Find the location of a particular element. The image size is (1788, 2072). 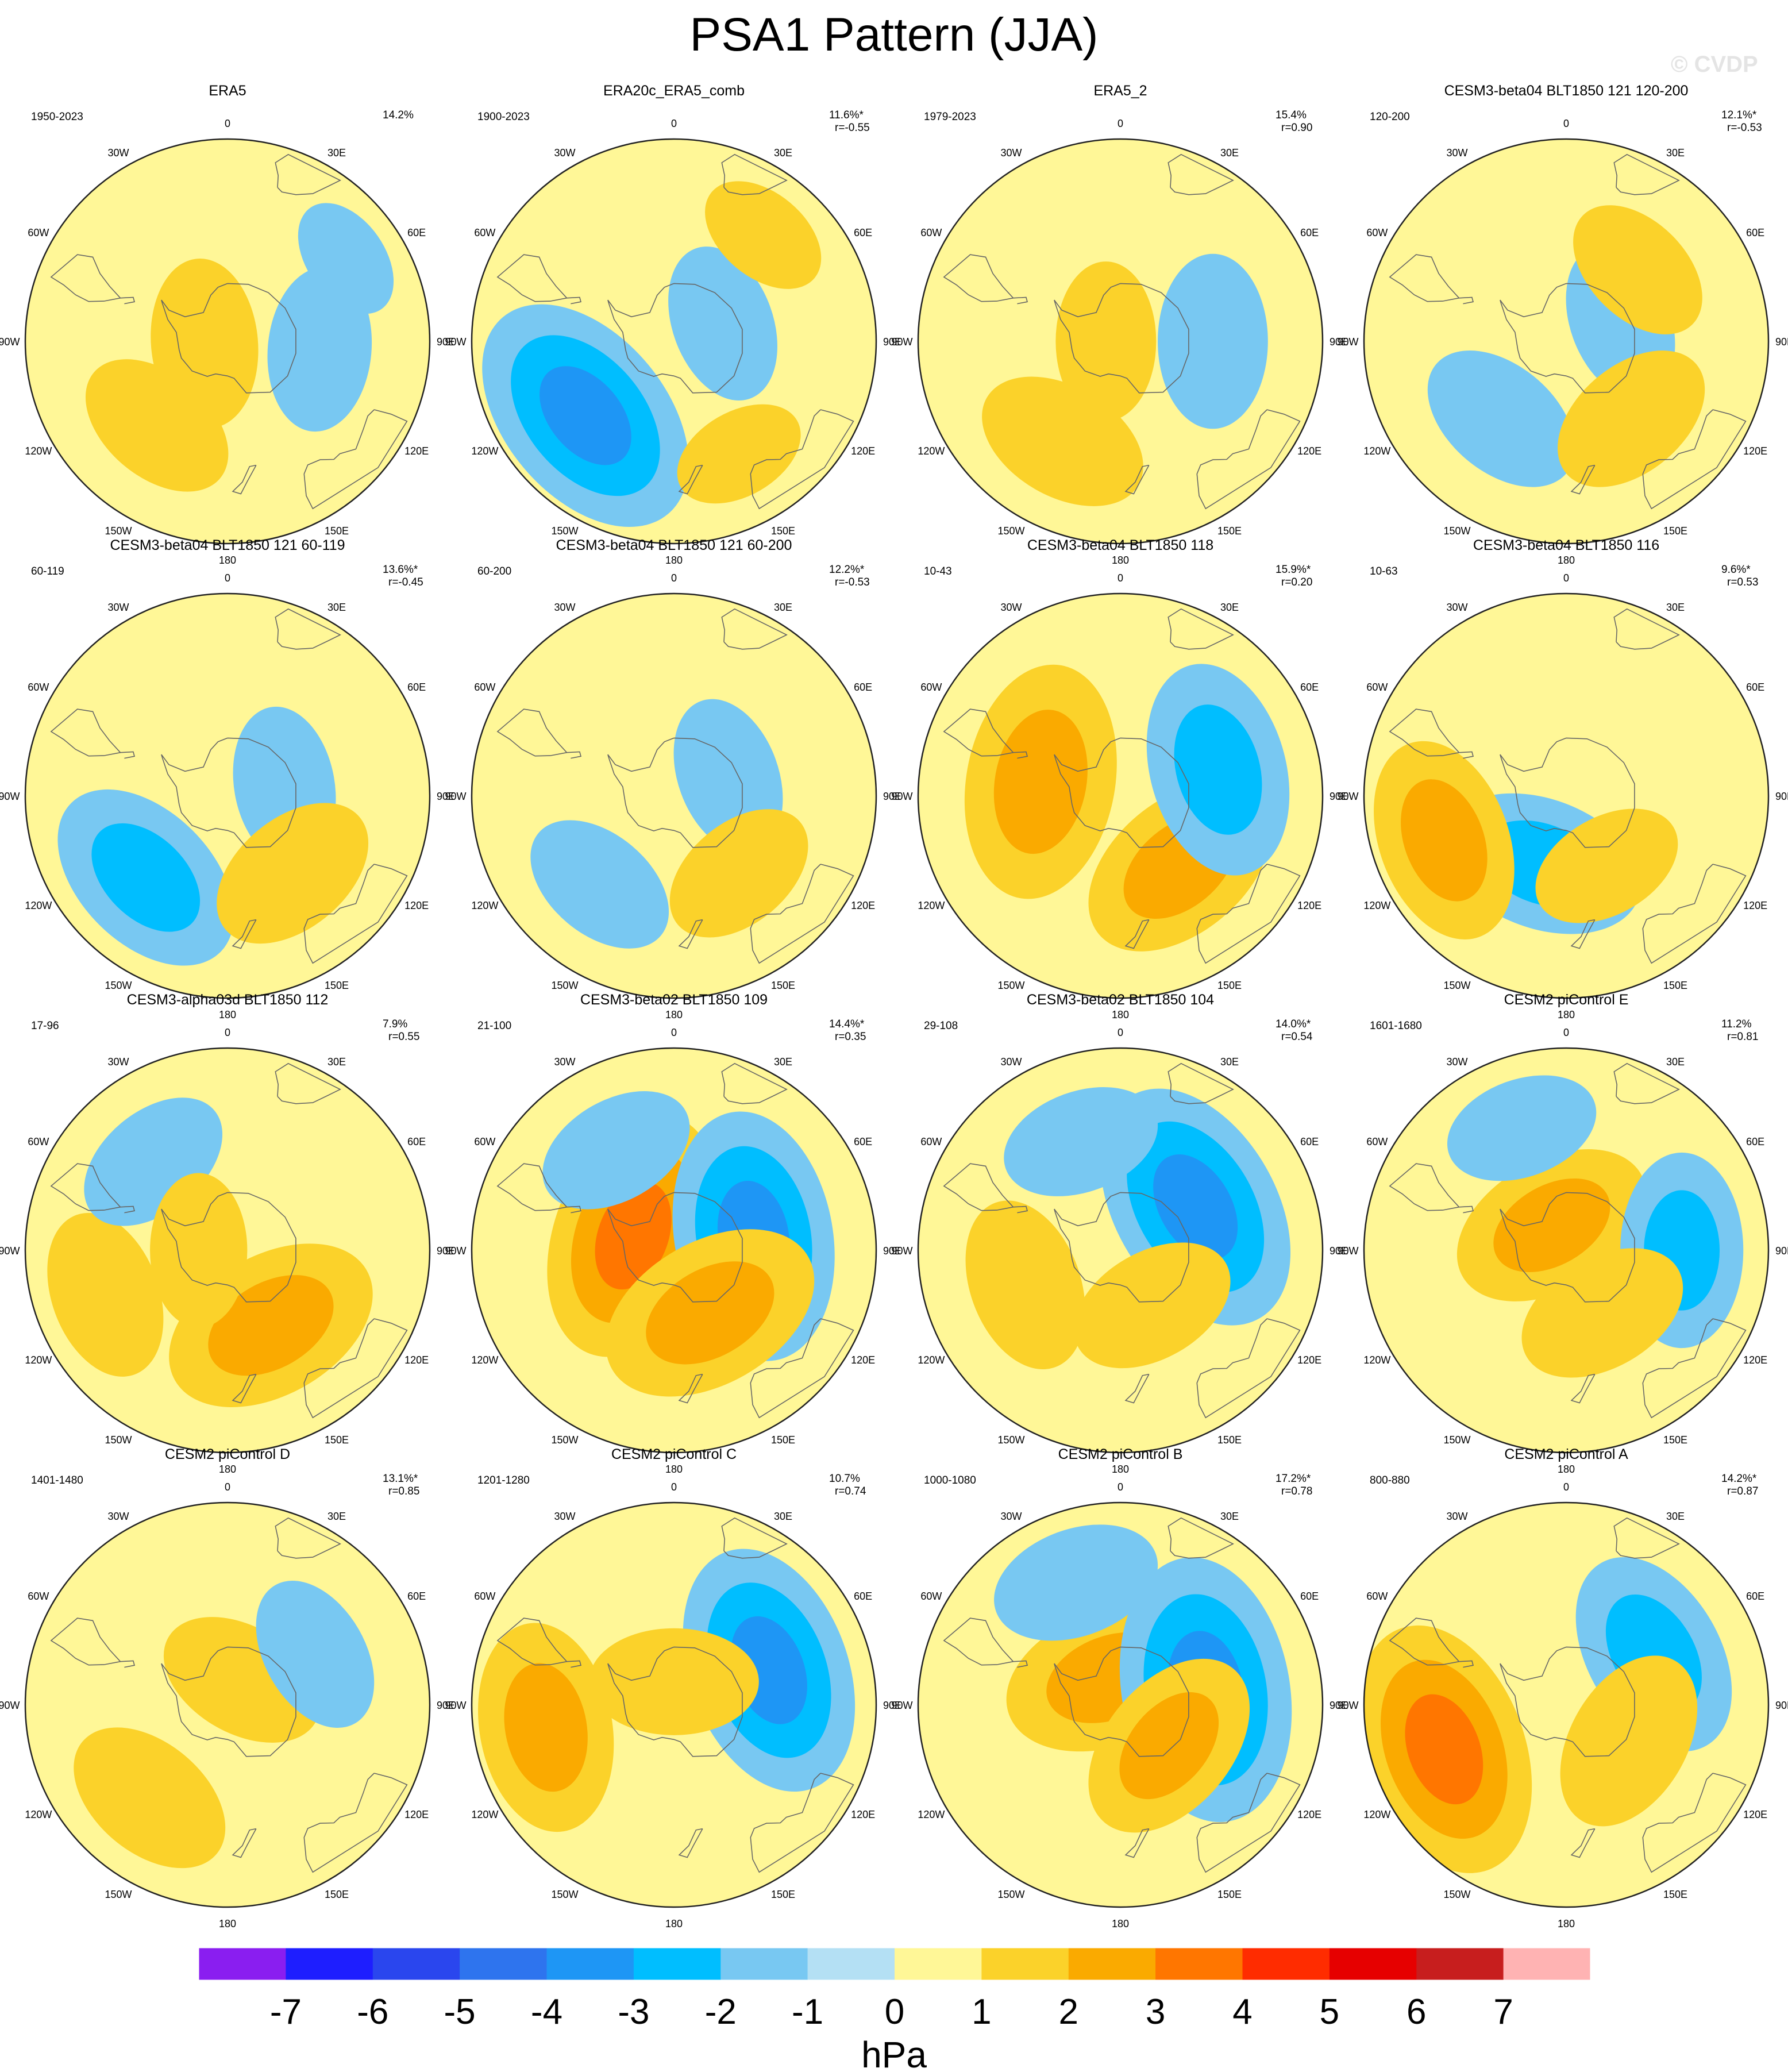

panel-variance: 12.1%* is located at coordinates (1739, 115).